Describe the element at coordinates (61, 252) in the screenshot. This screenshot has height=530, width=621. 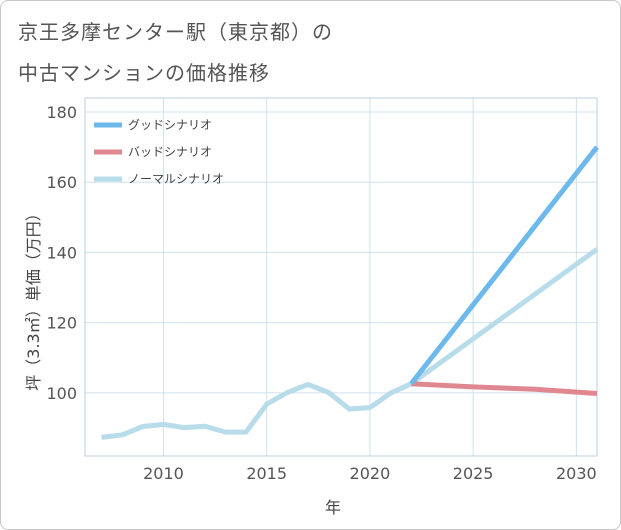
I see `y-tick-label: 140` at that location.